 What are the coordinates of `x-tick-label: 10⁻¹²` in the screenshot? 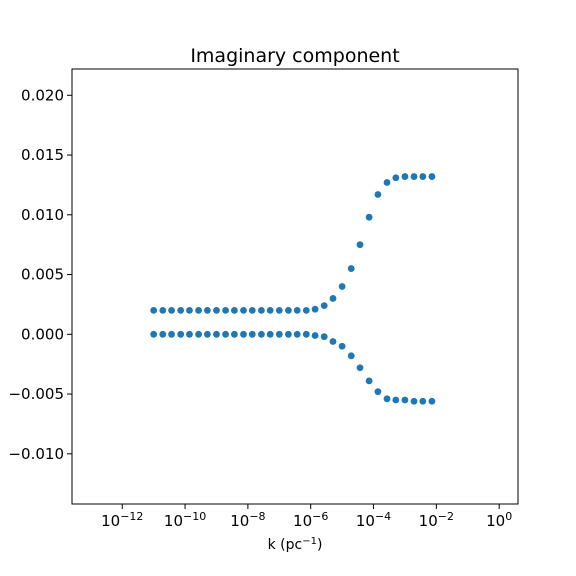 It's located at (122, 520).